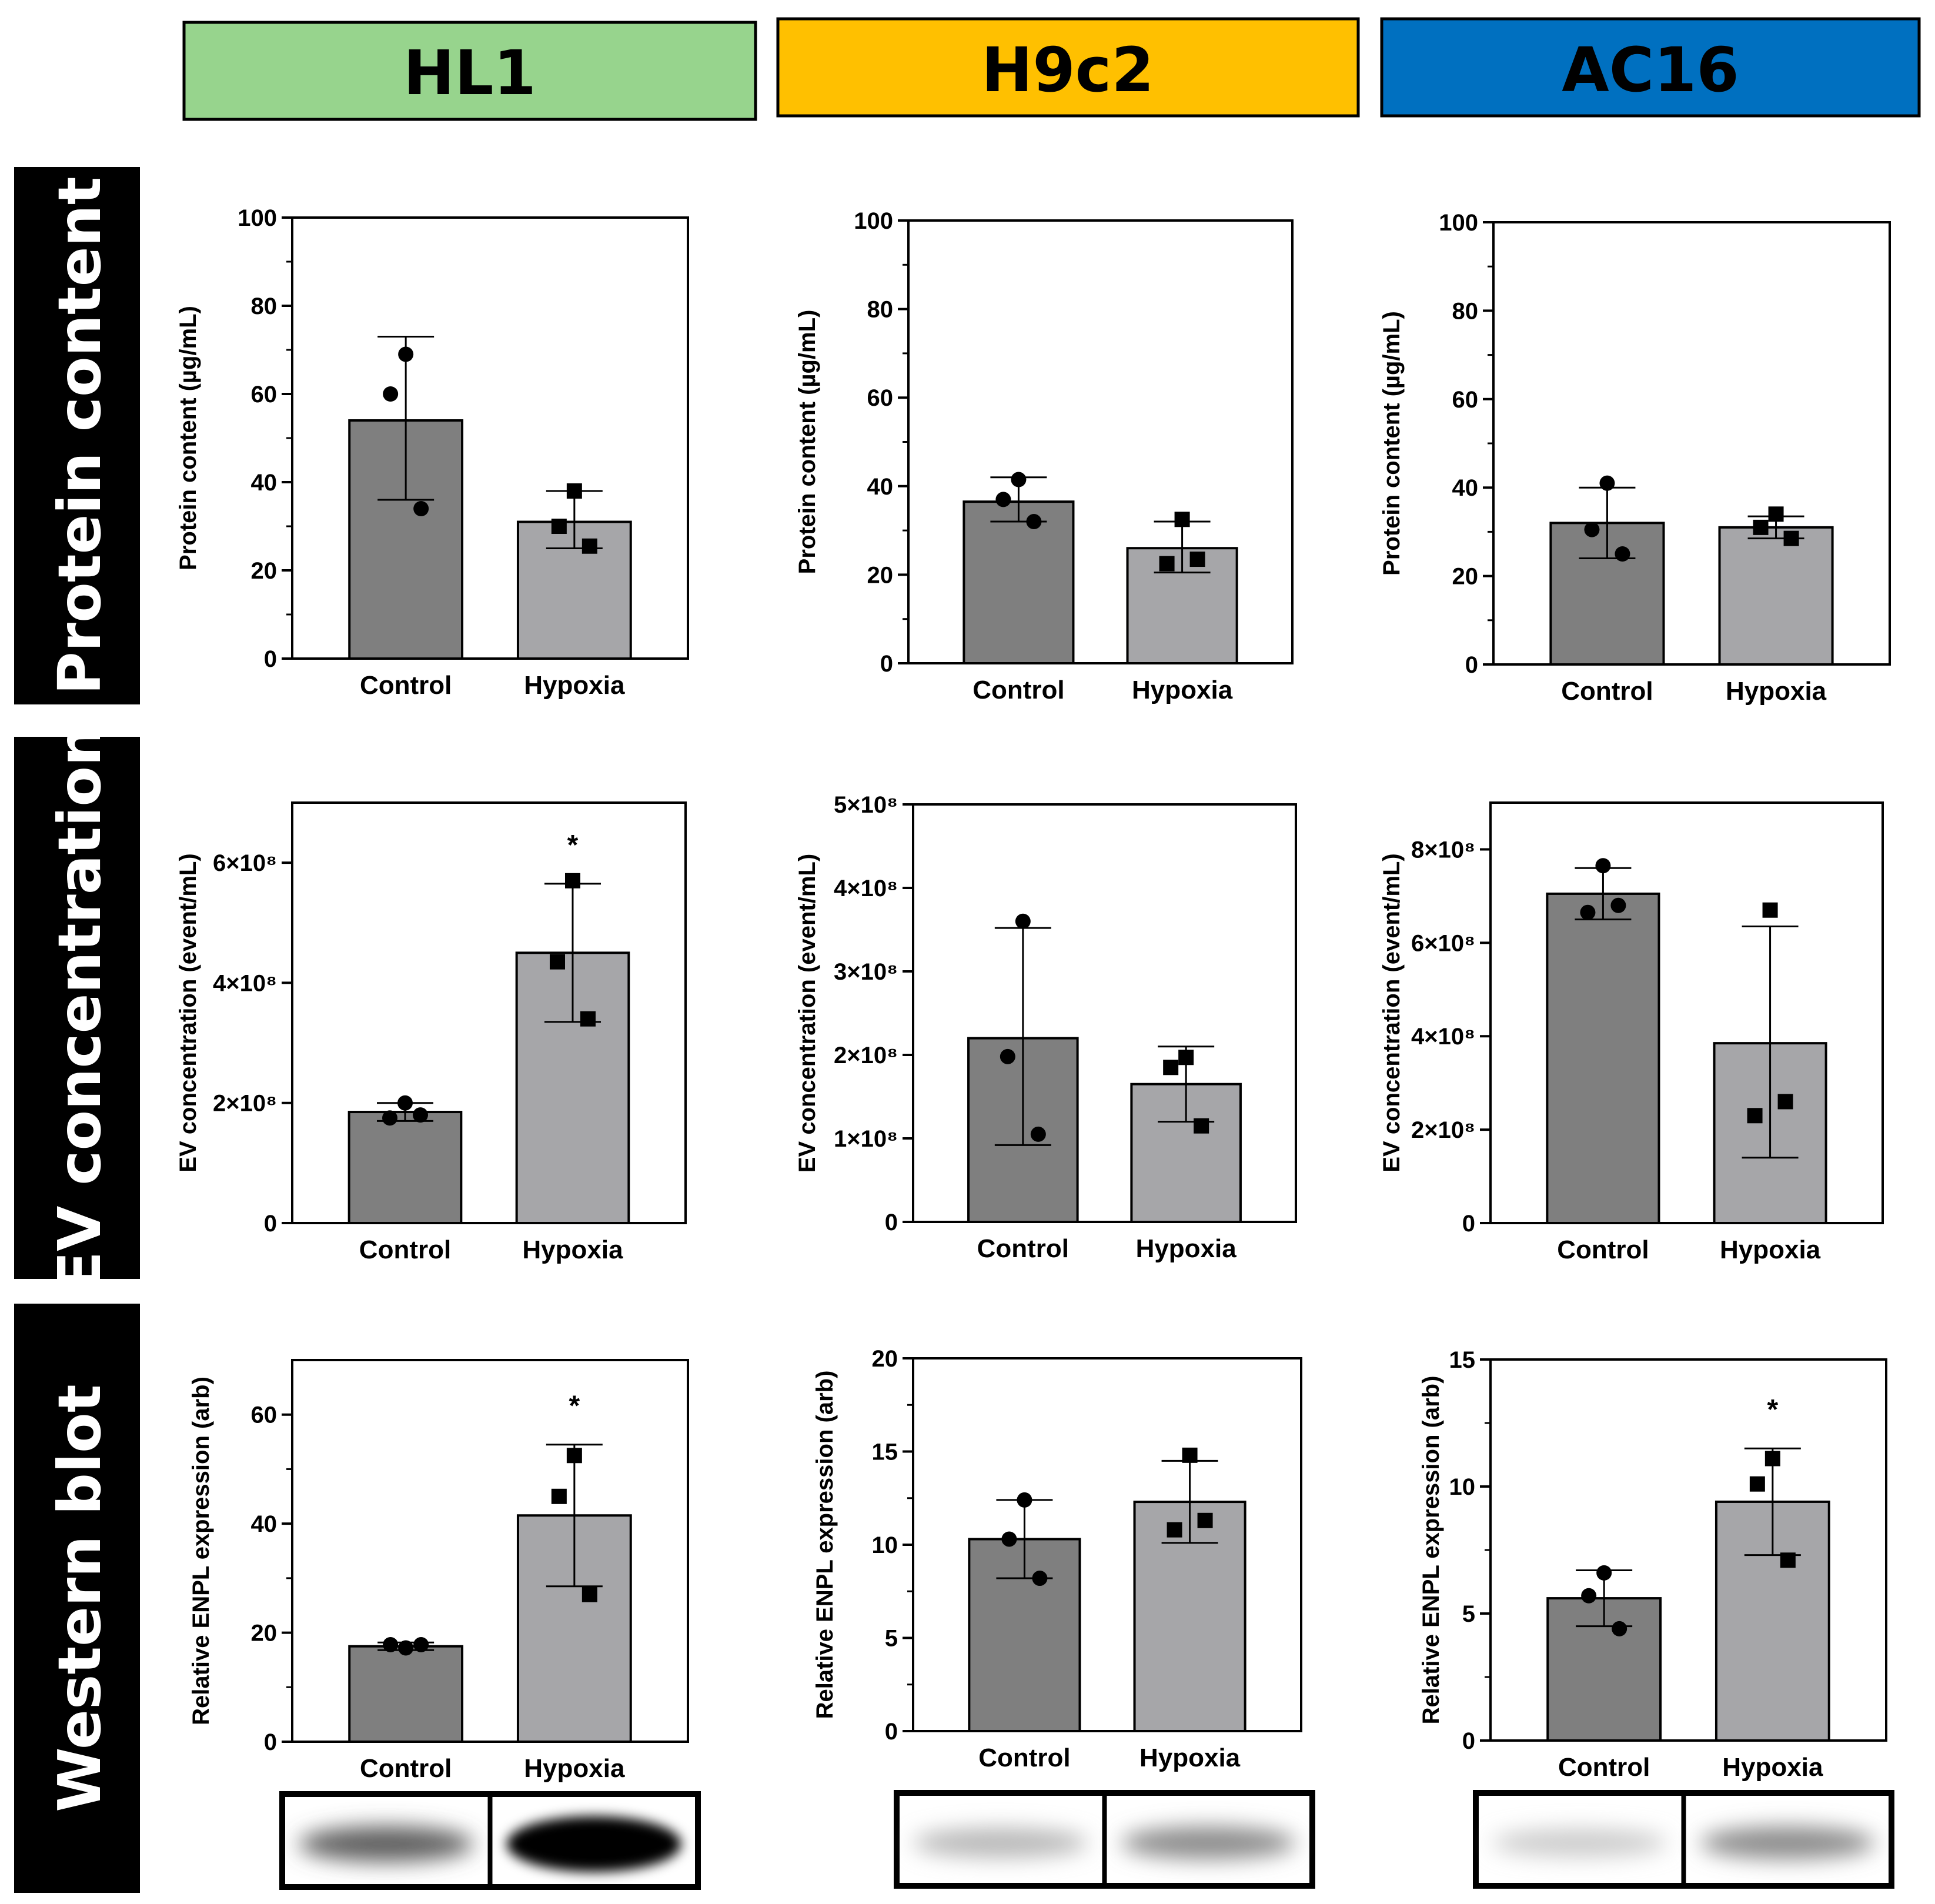 This screenshot has width=1935, height=1904. Describe the element at coordinates (1463, 1487) in the screenshot. I see `y-tick-label: 10` at that location.